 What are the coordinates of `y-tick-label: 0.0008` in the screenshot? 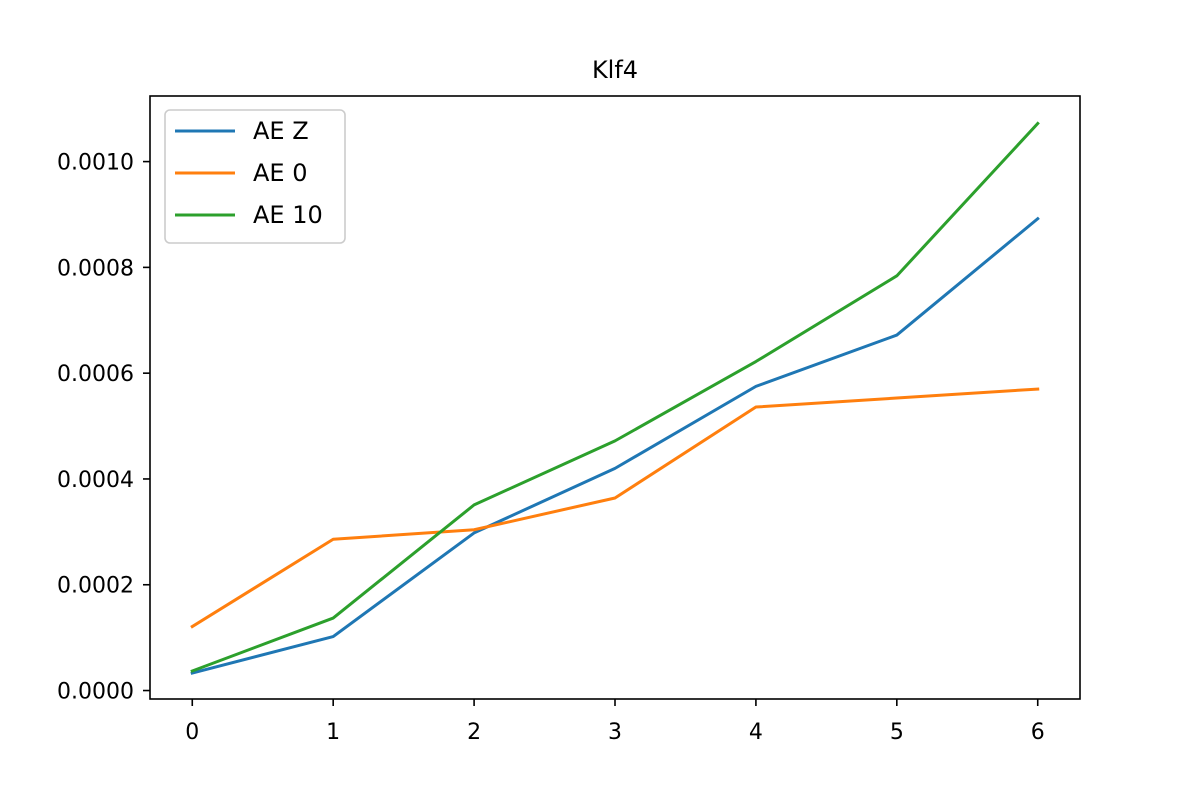 It's located at (95, 268).